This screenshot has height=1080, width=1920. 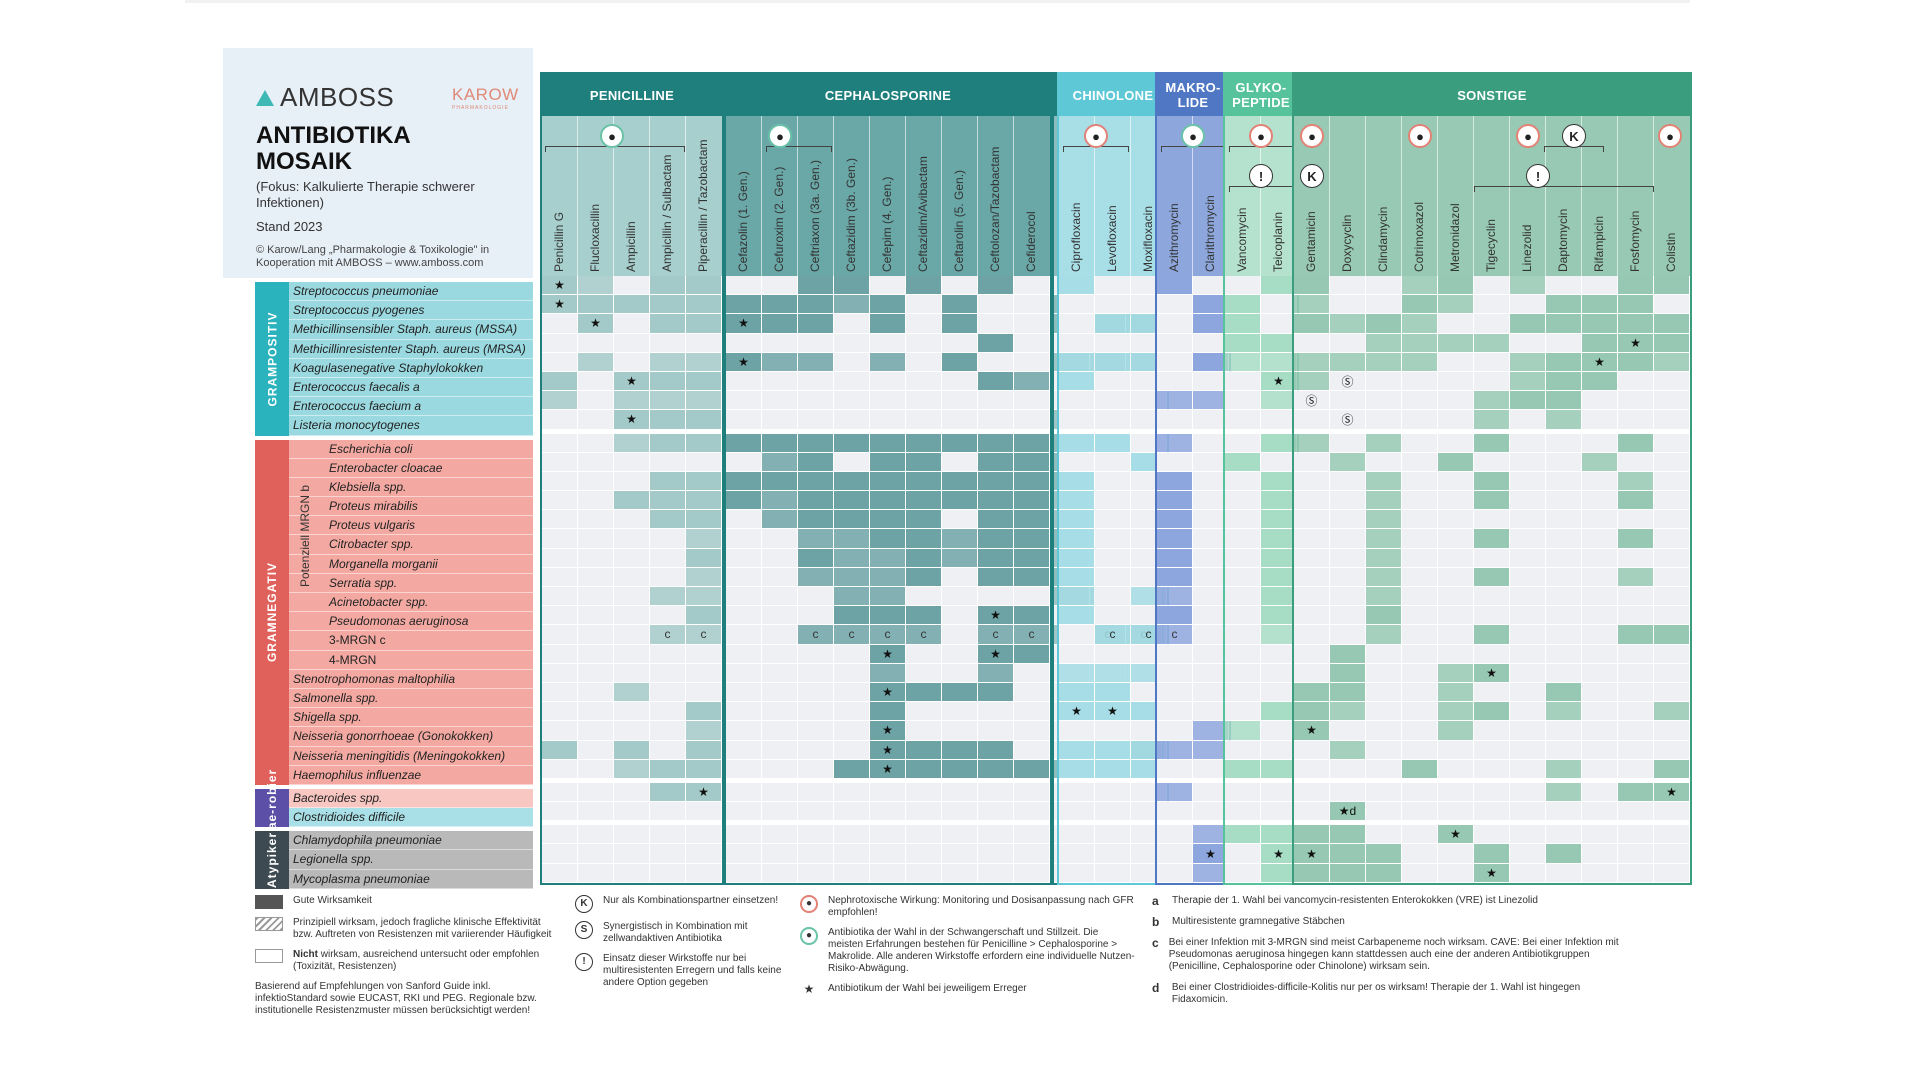 What do you see at coordinates (1193, 95) in the screenshot?
I see `column-group-header: MAKRO-LIDE` at bounding box center [1193, 95].